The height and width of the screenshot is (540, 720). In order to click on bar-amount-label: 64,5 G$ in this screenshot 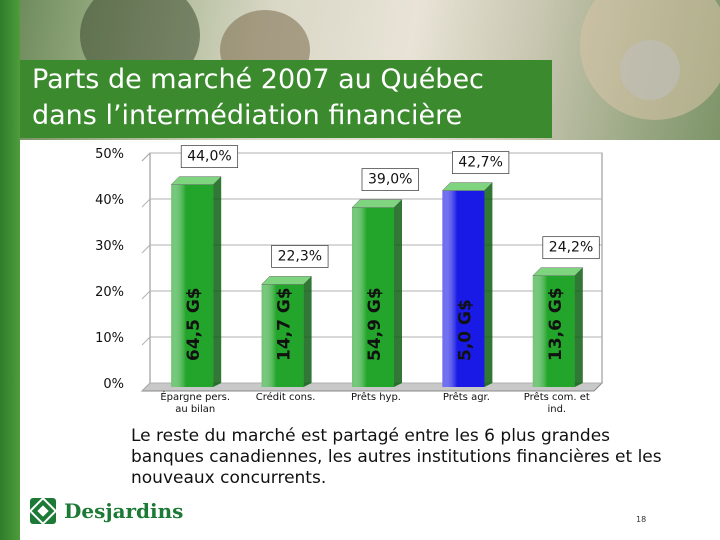, I will do `click(194, 324)`.